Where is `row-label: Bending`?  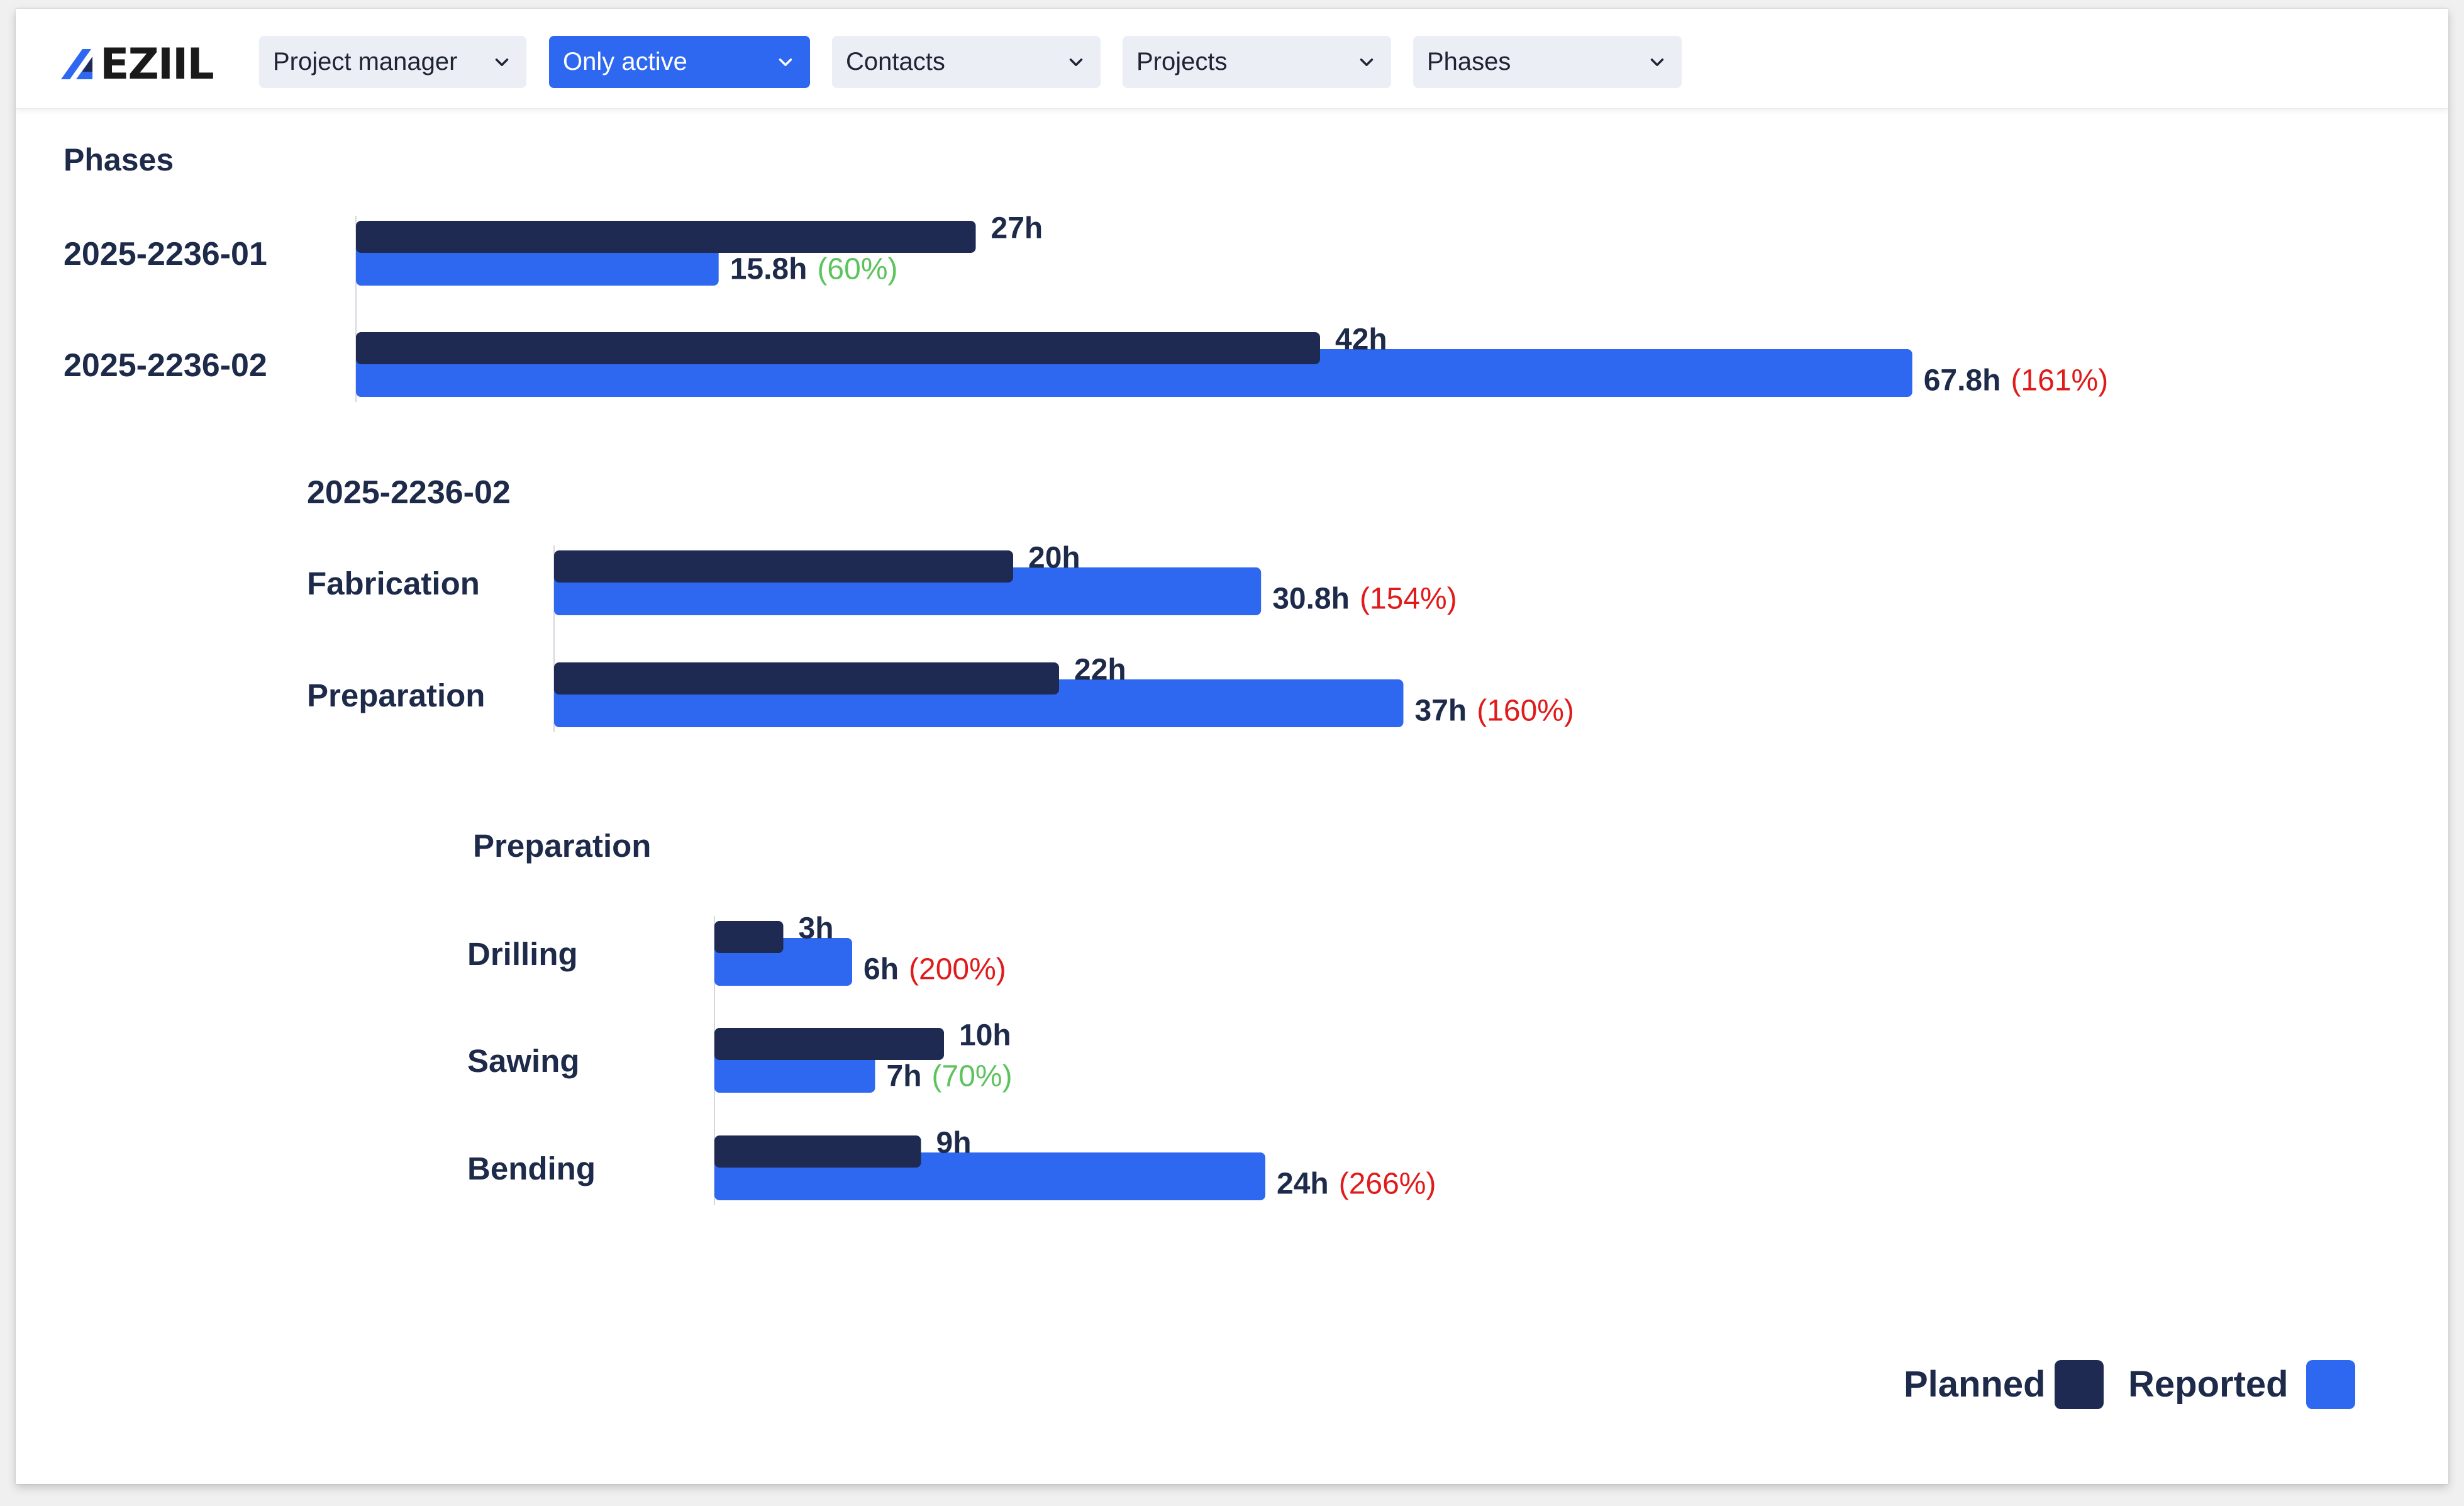
row-label: Bending is located at coordinates (531, 1168).